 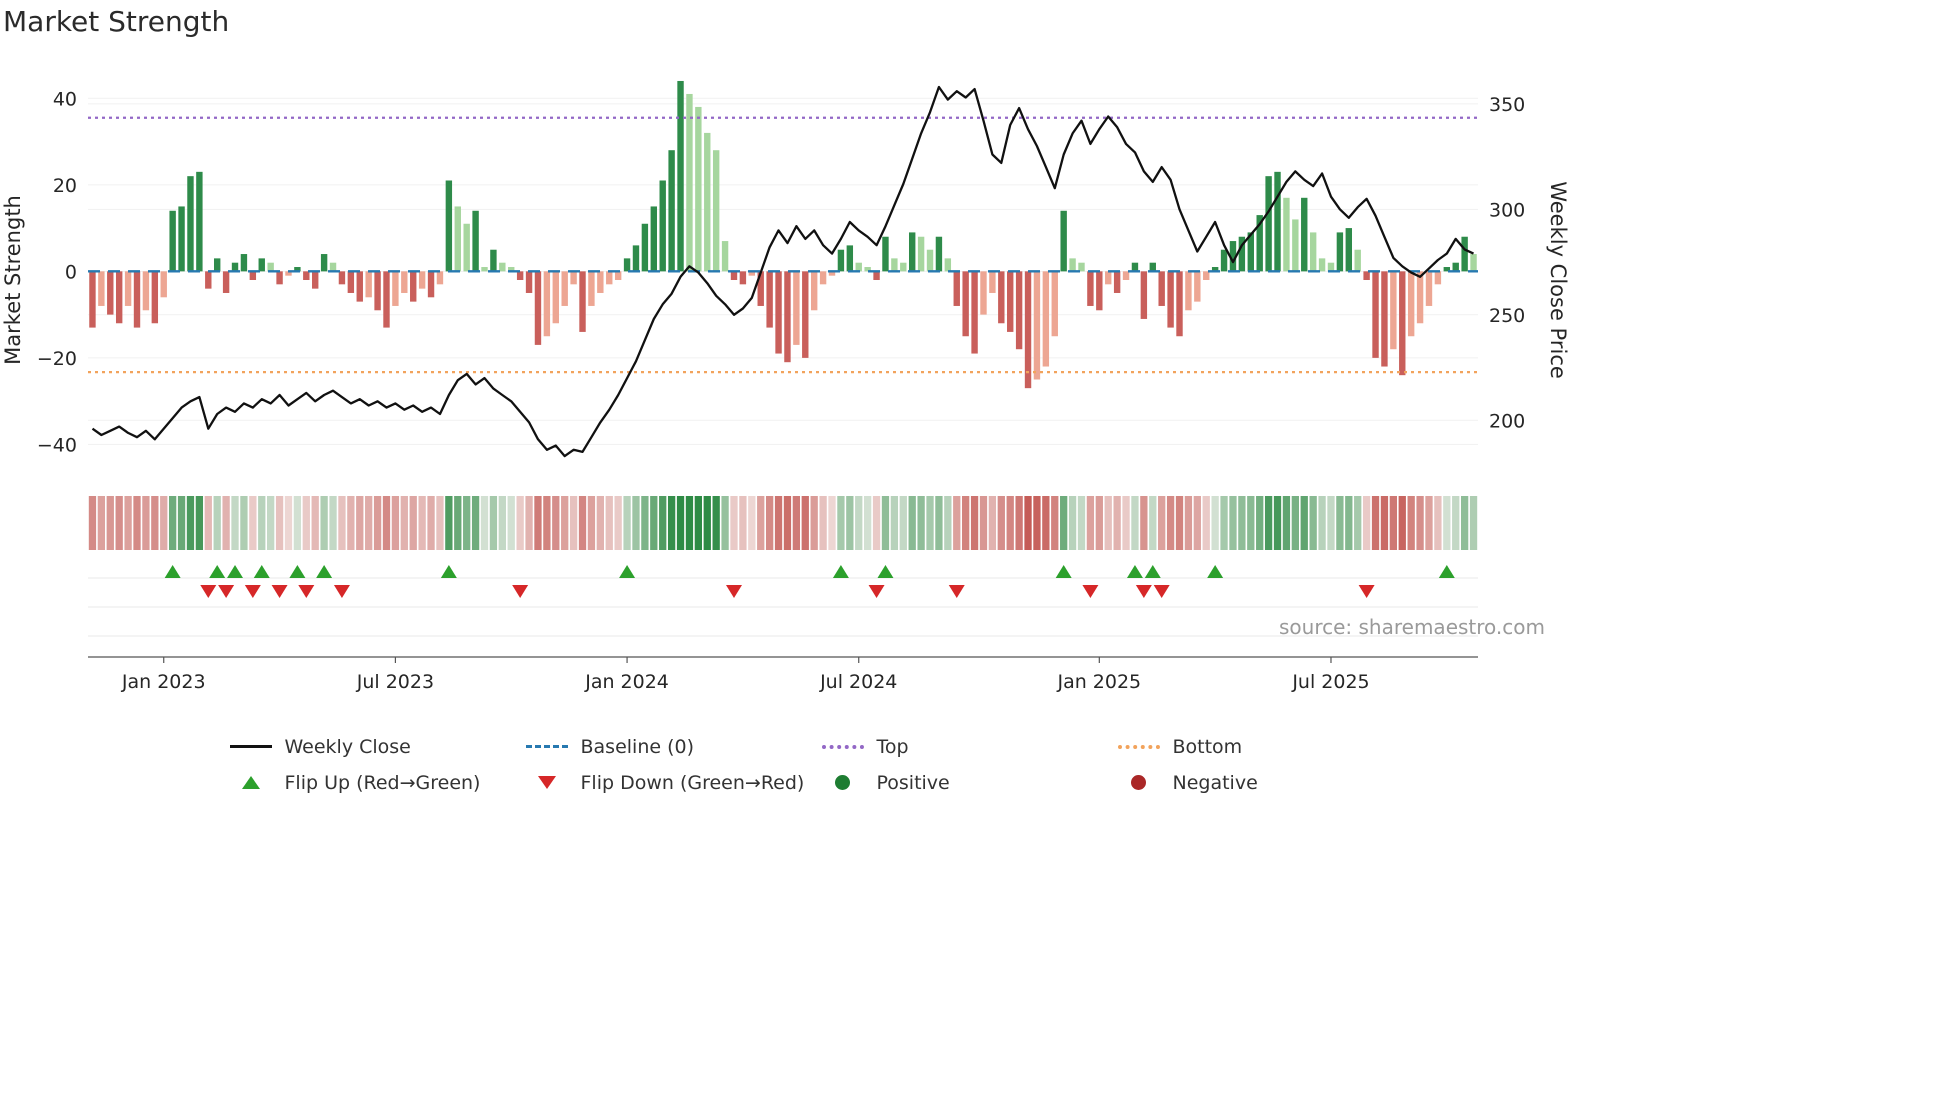 I want to click on legend-item-flip-down: Flip Down (Green→Red), so click(x=674, y=782).